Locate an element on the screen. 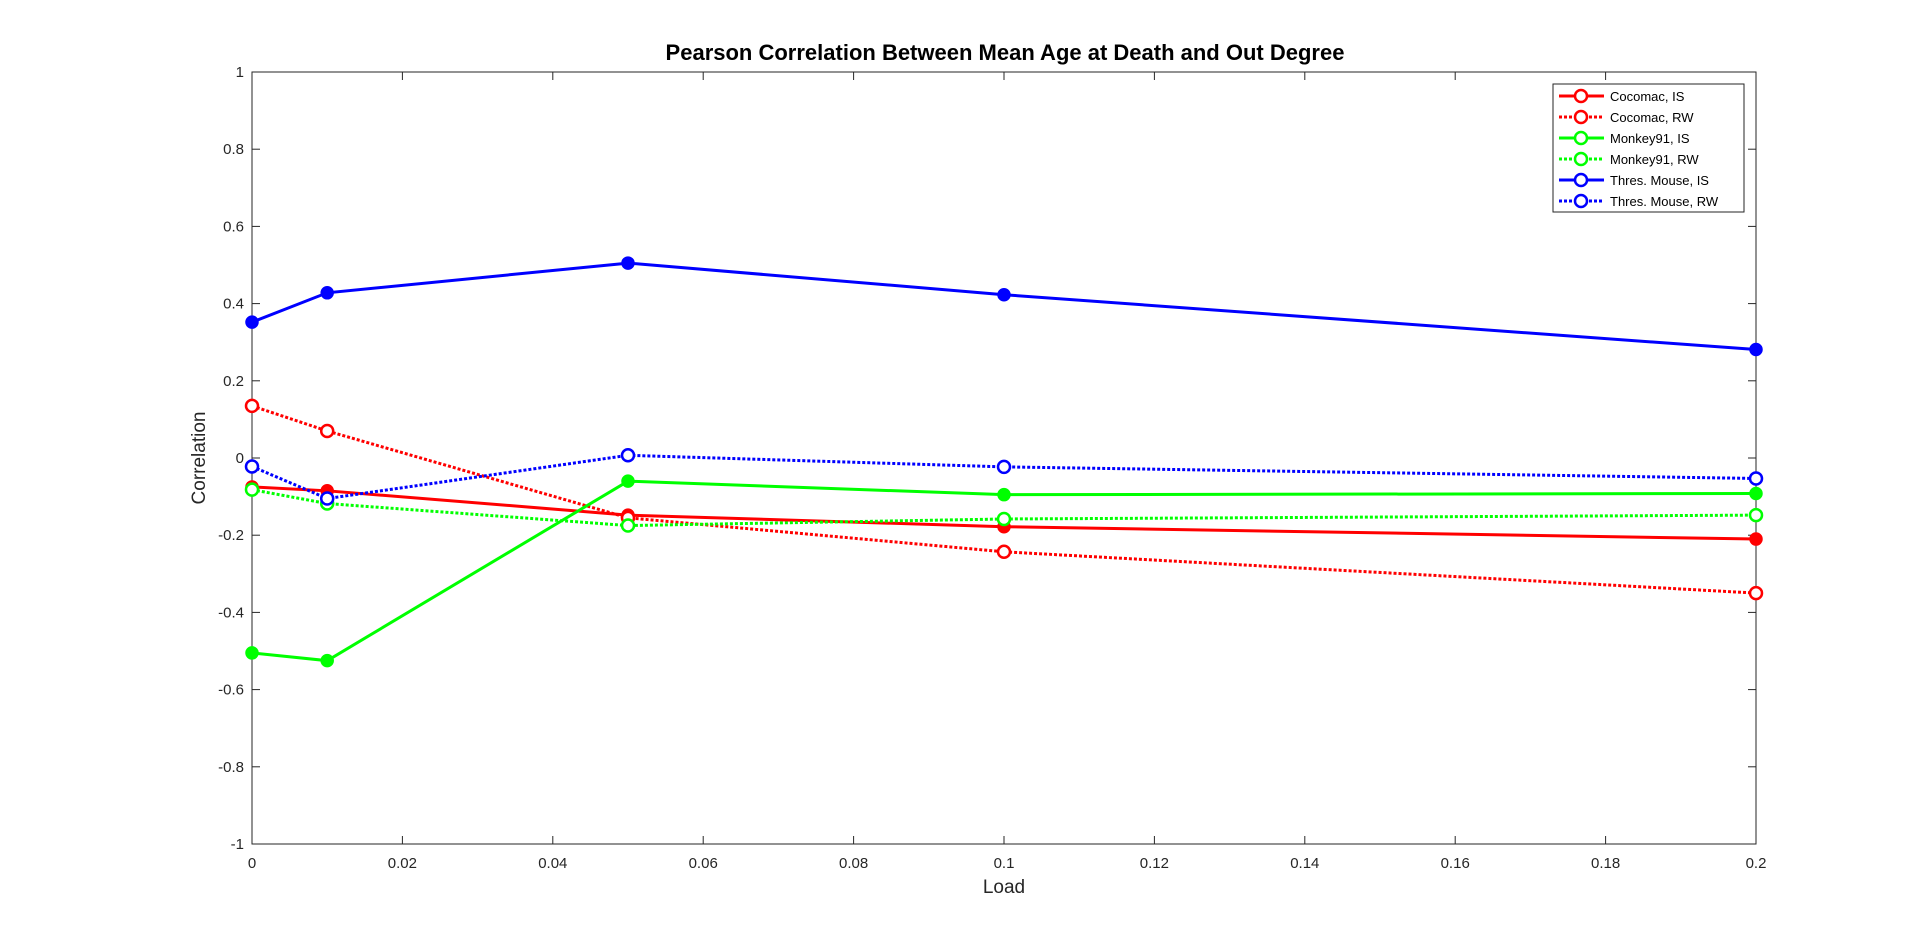  legend-label: Cocomac, IS is located at coordinates (1647, 96).